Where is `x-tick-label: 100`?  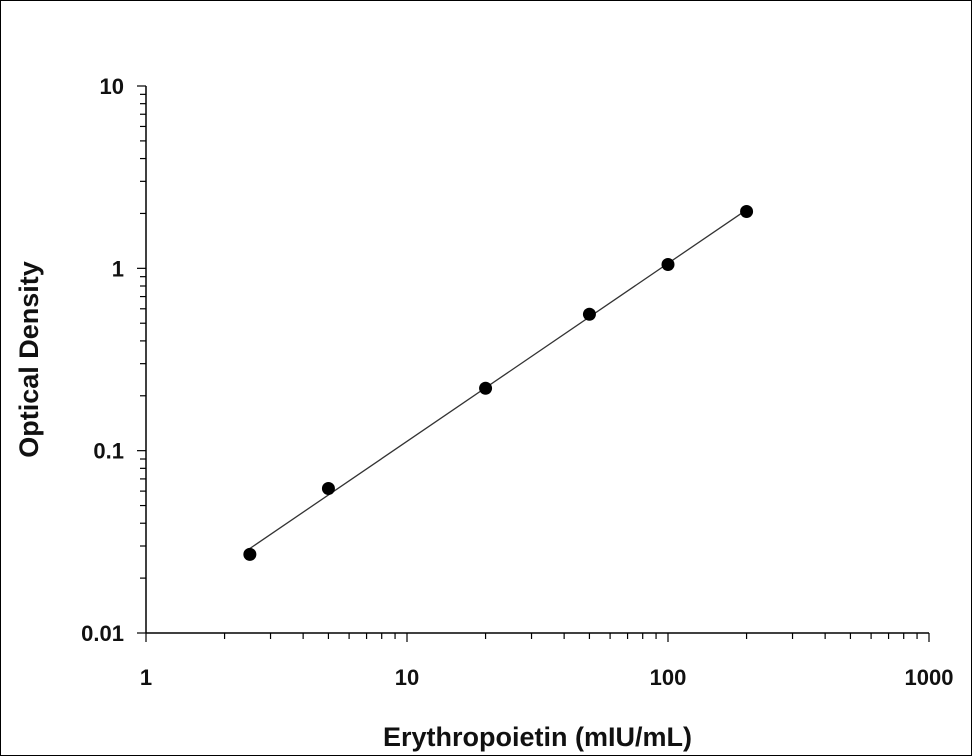
x-tick-label: 100 is located at coordinates (668, 677).